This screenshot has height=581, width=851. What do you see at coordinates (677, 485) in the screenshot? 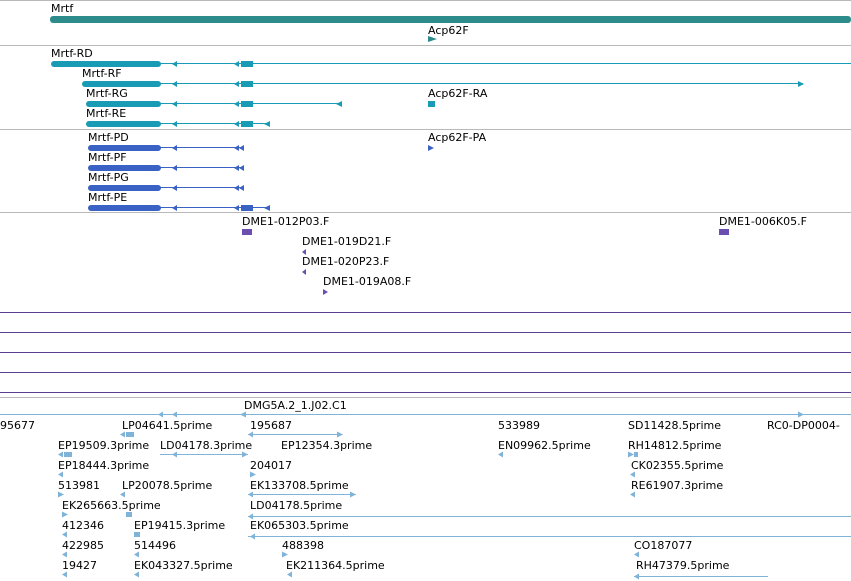
I see `est-label: RE61907.3prime` at bounding box center [677, 485].